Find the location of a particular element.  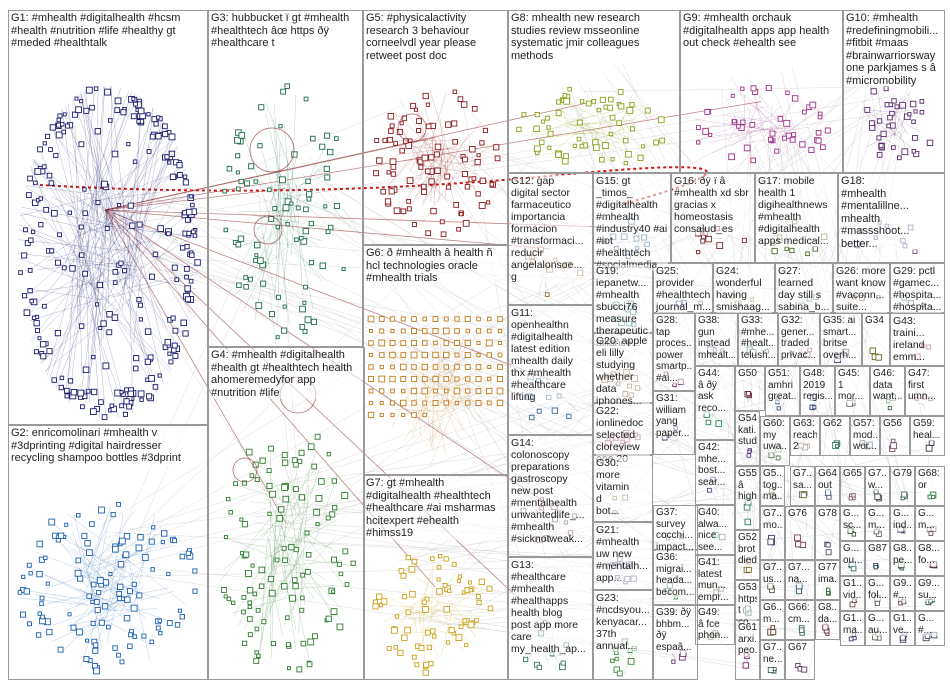

node-g11 is located at coordinates (569, 416).